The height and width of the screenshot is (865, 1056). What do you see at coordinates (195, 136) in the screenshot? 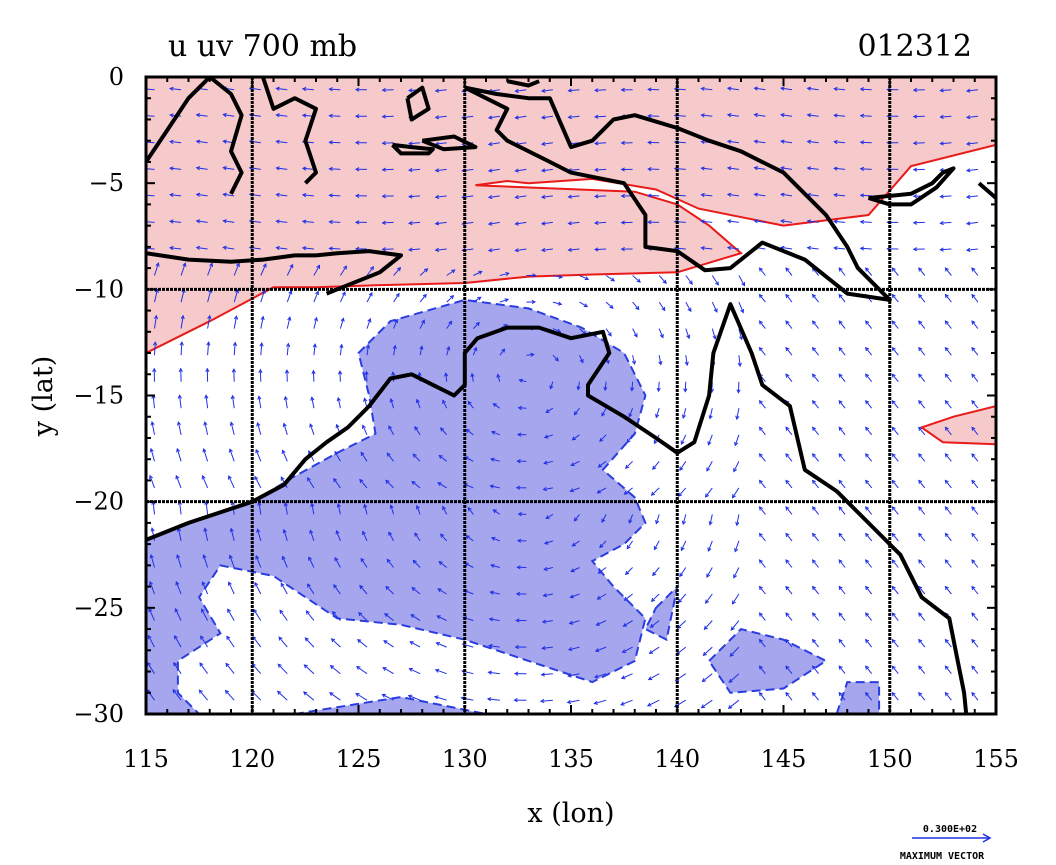
I see `coastline` at bounding box center [195, 136].